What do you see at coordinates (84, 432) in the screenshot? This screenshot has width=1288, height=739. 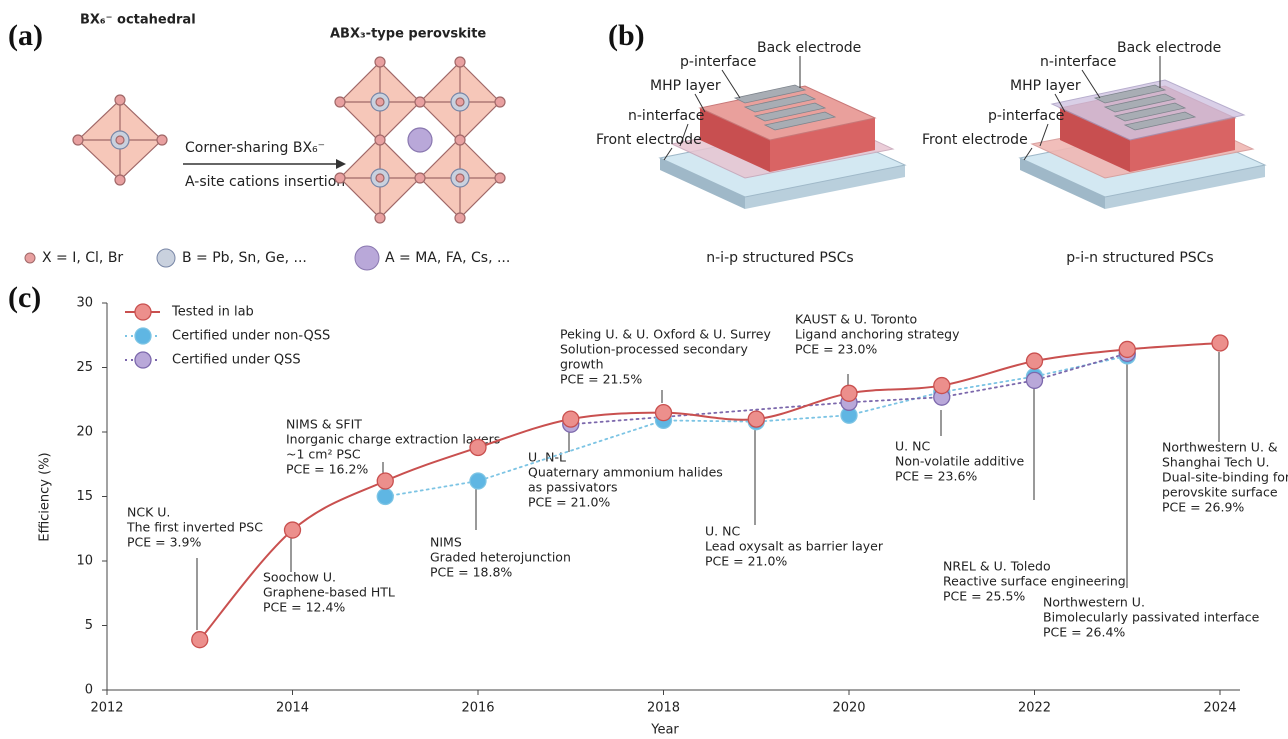 I see `y-tick-label: 20` at bounding box center [84, 432].